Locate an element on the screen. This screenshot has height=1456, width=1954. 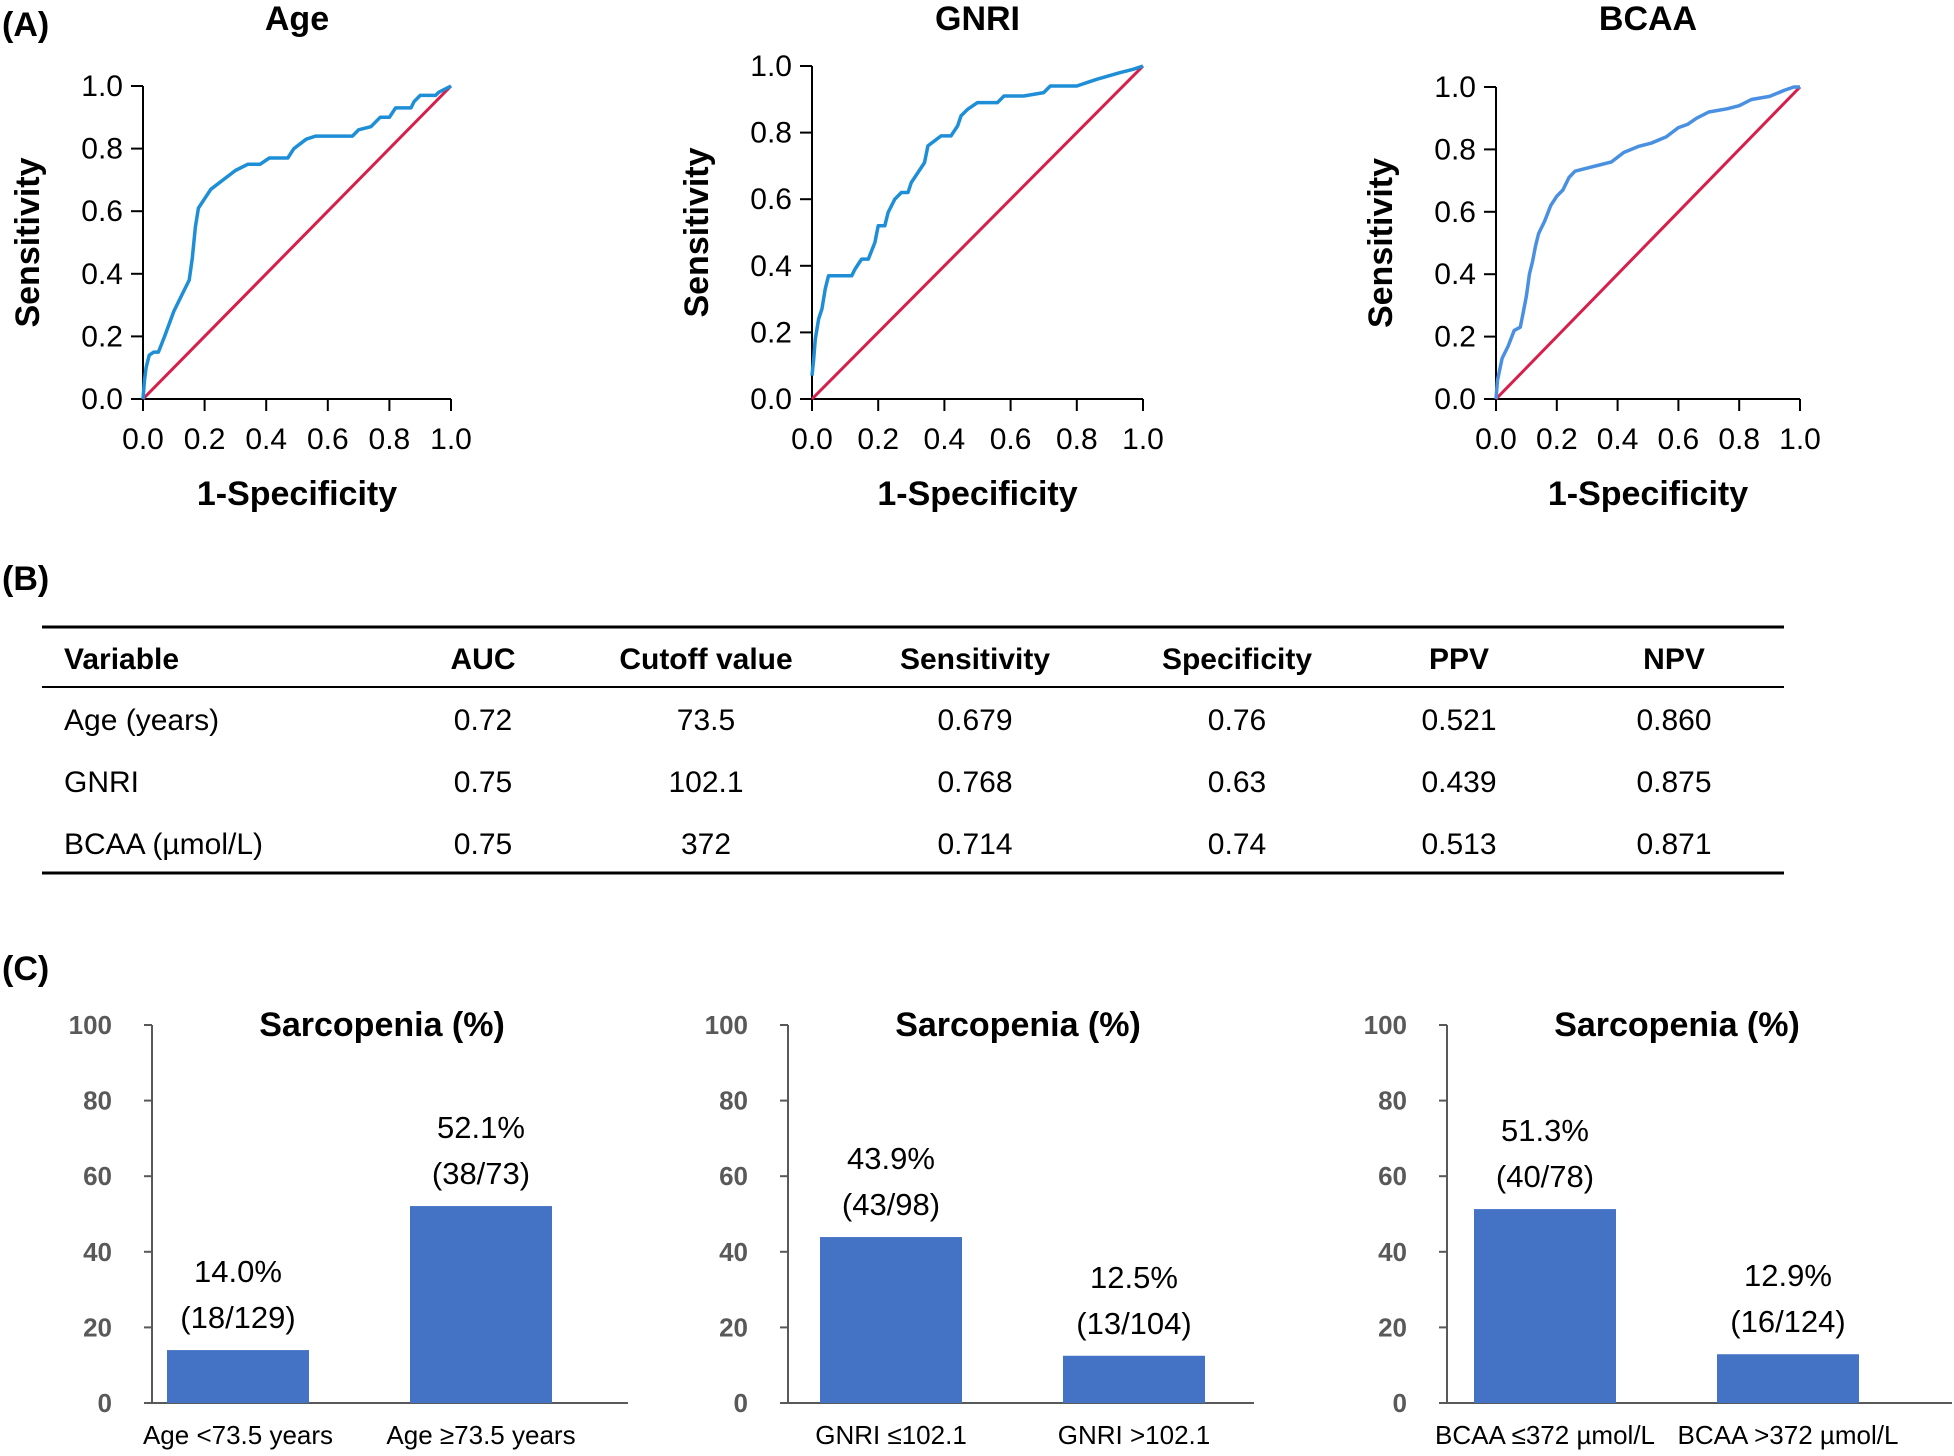
roc-x-tick-label: 1.0 is located at coordinates (451, 439).